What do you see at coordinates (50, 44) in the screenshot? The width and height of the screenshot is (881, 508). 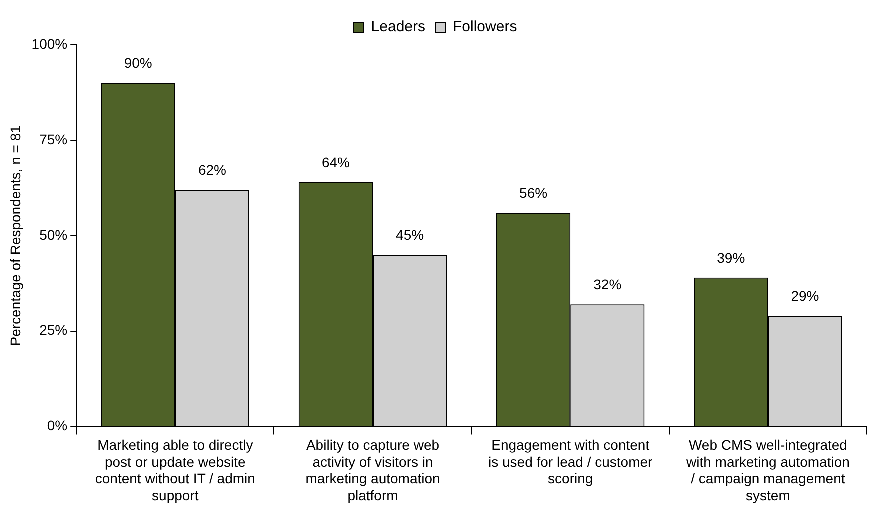 I see `y-tick-label: 100%` at bounding box center [50, 44].